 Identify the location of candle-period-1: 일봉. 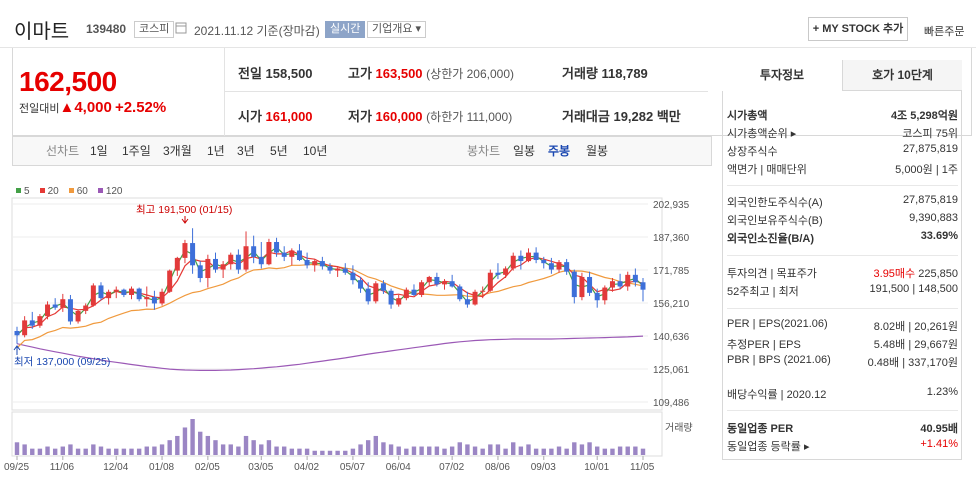
(524, 151).